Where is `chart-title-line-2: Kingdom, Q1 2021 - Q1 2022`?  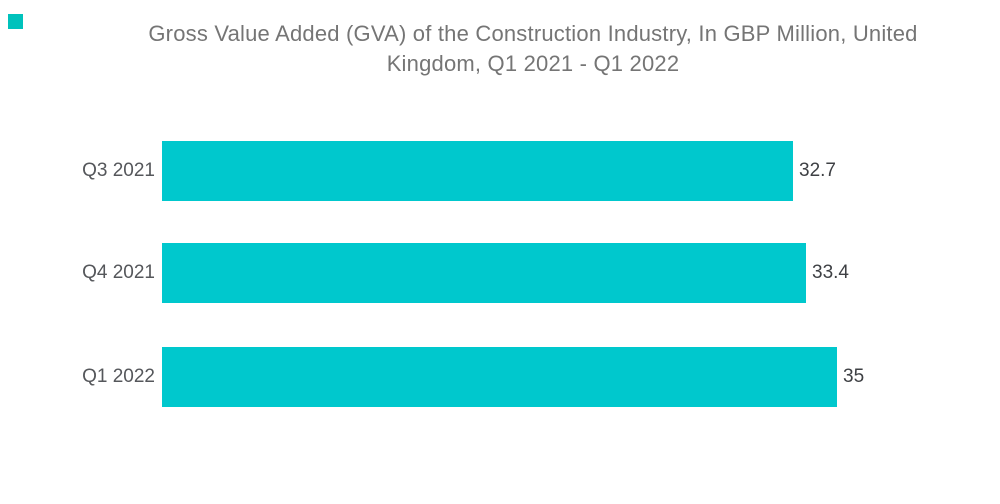 chart-title-line-2: Kingdom, Q1 2021 - Q1 2022 is located at coordinates (533, 63).